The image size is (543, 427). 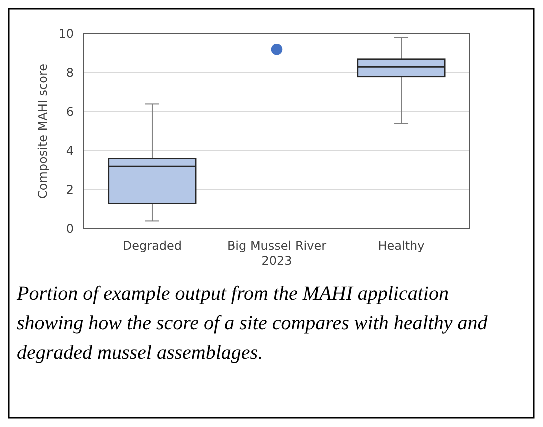 I want to click on x-tick-label: Healthy, so click(x=401, y=246).